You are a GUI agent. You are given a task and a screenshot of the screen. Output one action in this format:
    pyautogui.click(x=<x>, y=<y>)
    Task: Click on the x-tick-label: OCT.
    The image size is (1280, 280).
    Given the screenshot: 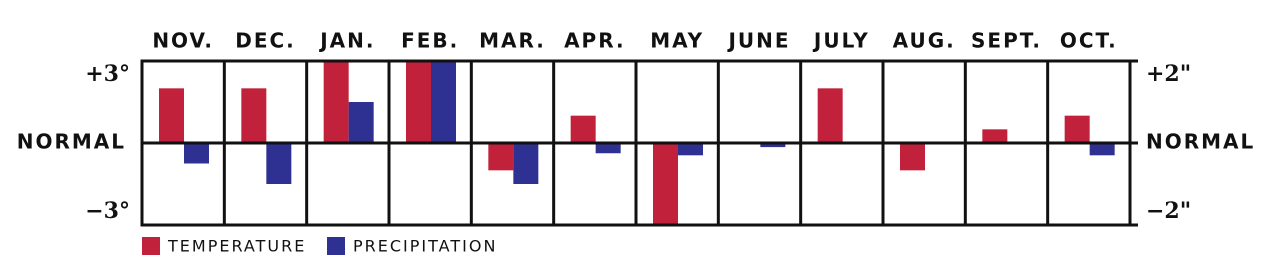 What is the action you would take?
    pyautogui.click(x=1089, y=41)
    